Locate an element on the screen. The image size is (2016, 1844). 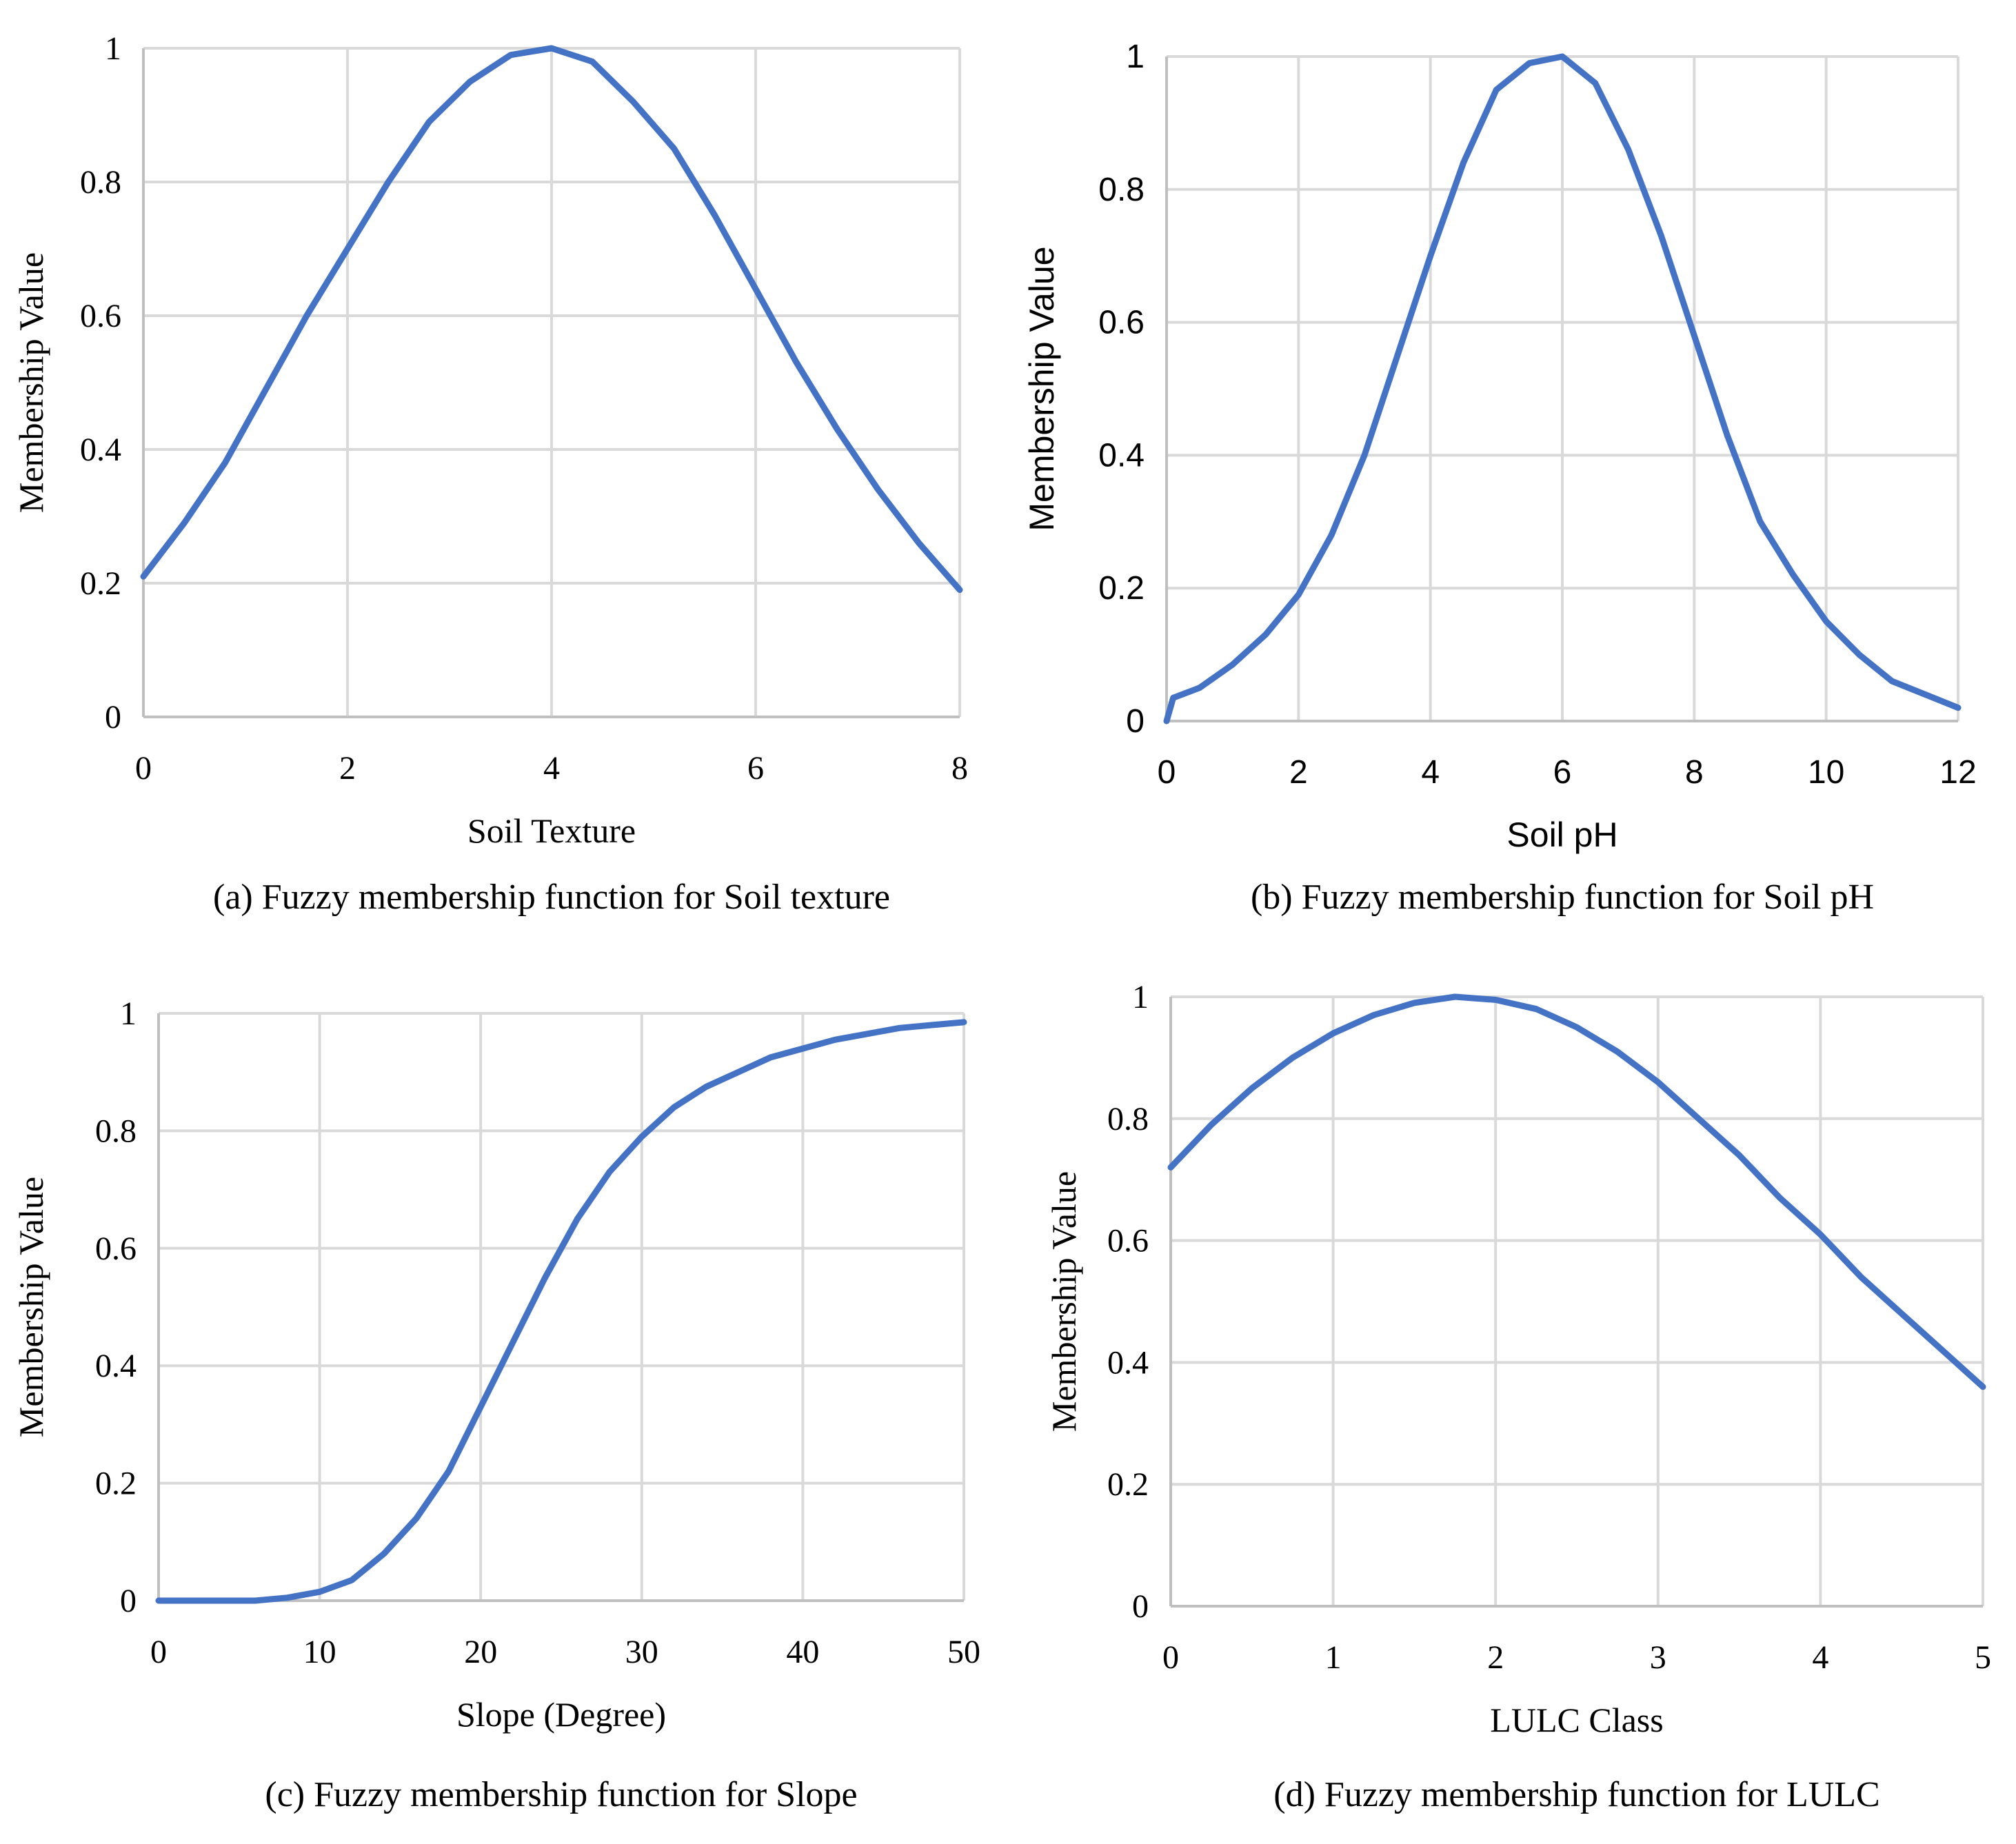
x-tick-label: 30 is located at coordinates (641, 1652).